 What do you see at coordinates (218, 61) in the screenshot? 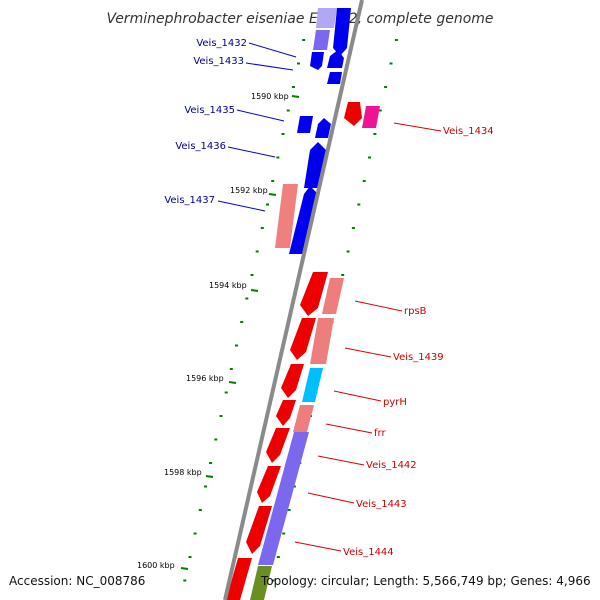
I see `label-veis-1433: Veis_1433` at bounding box center [218, 61].